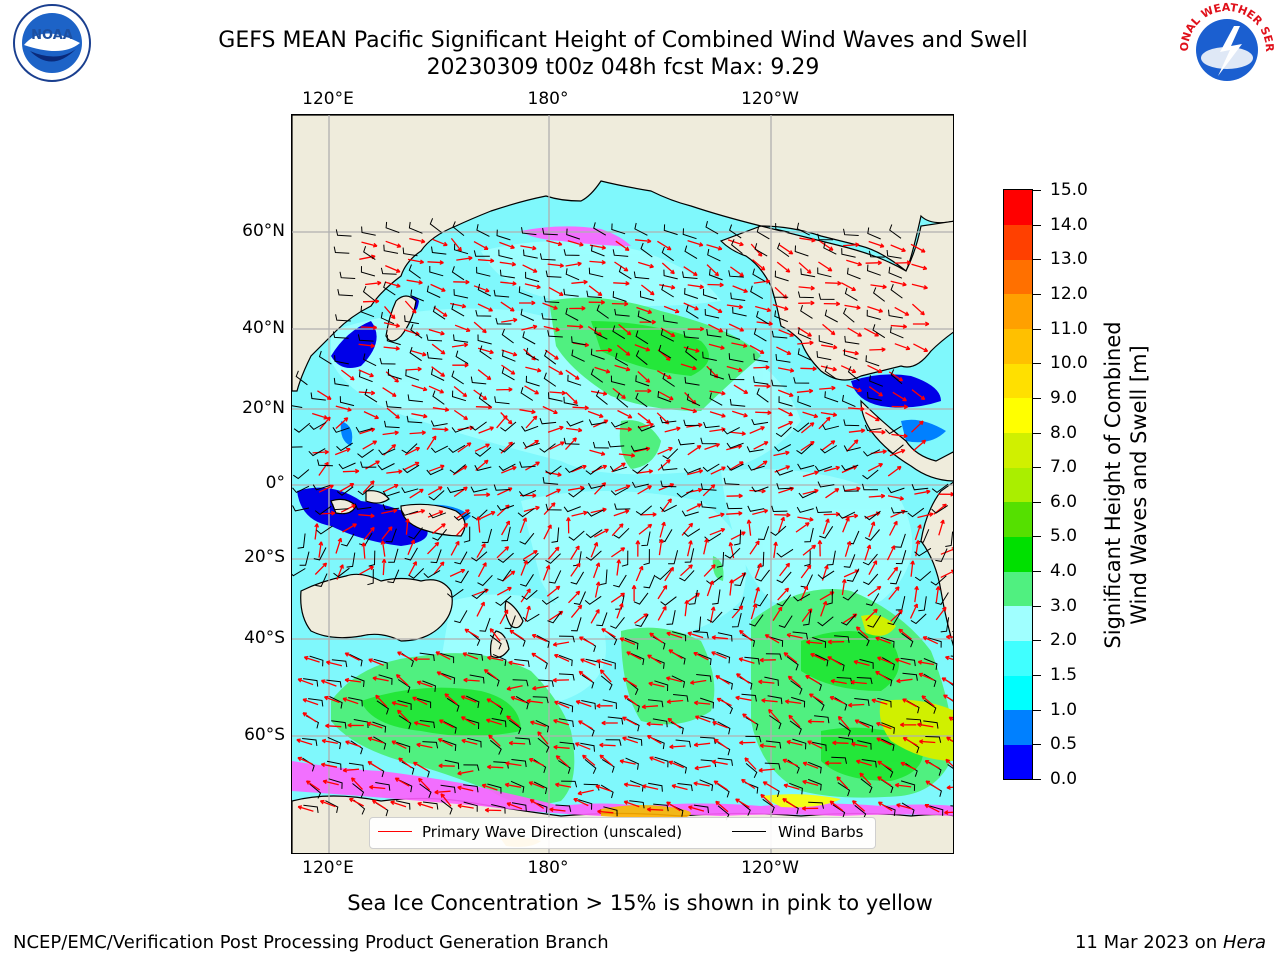  What do you see at coordinates (1018, 623) in the screenshot?
I see `colorbar-segment` at bounding box center [1018, 623].